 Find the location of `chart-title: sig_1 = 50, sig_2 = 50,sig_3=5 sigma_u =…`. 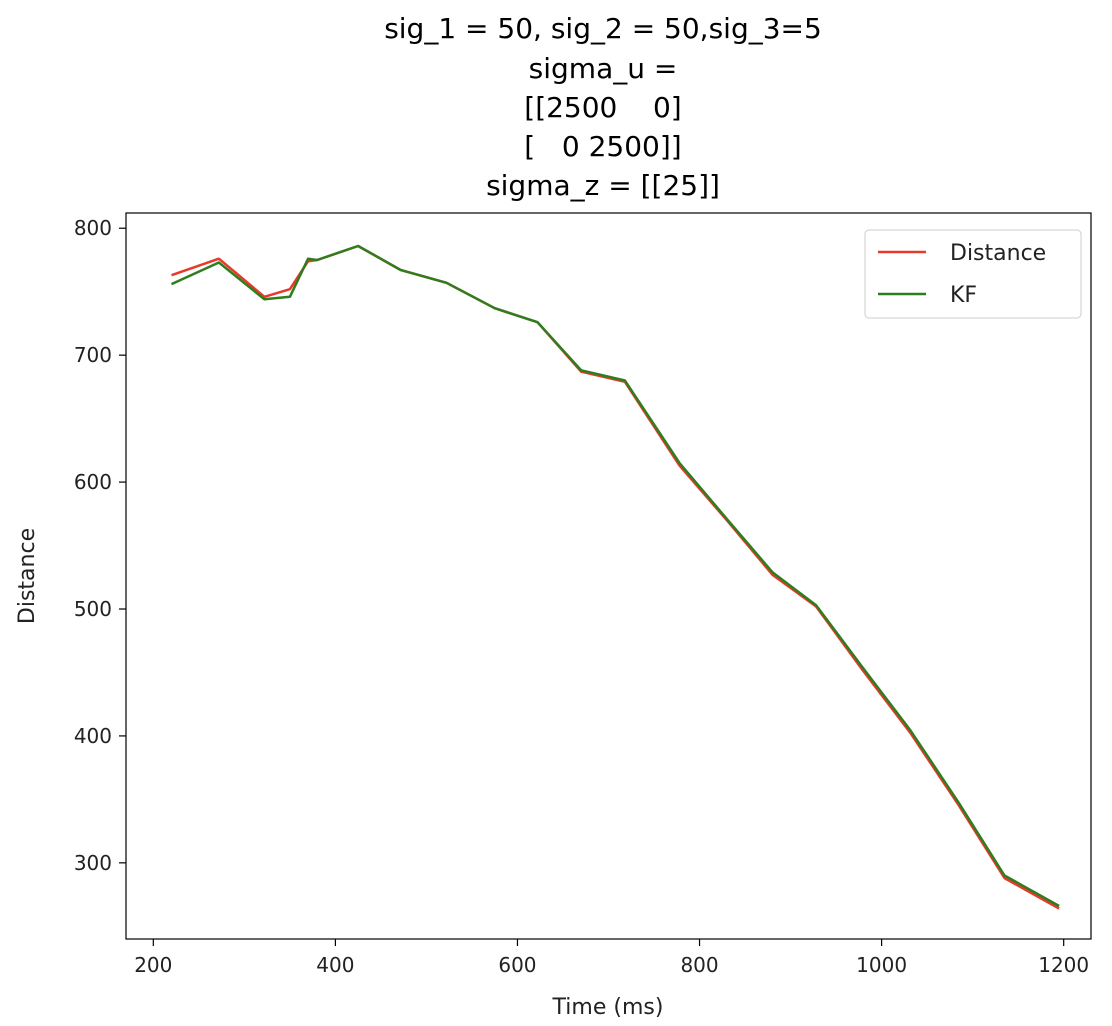

chart-title: sig_1 = 50, sig_2 = 50,sig_3=5 sigma_u =… is located at coordinates (603, 107).